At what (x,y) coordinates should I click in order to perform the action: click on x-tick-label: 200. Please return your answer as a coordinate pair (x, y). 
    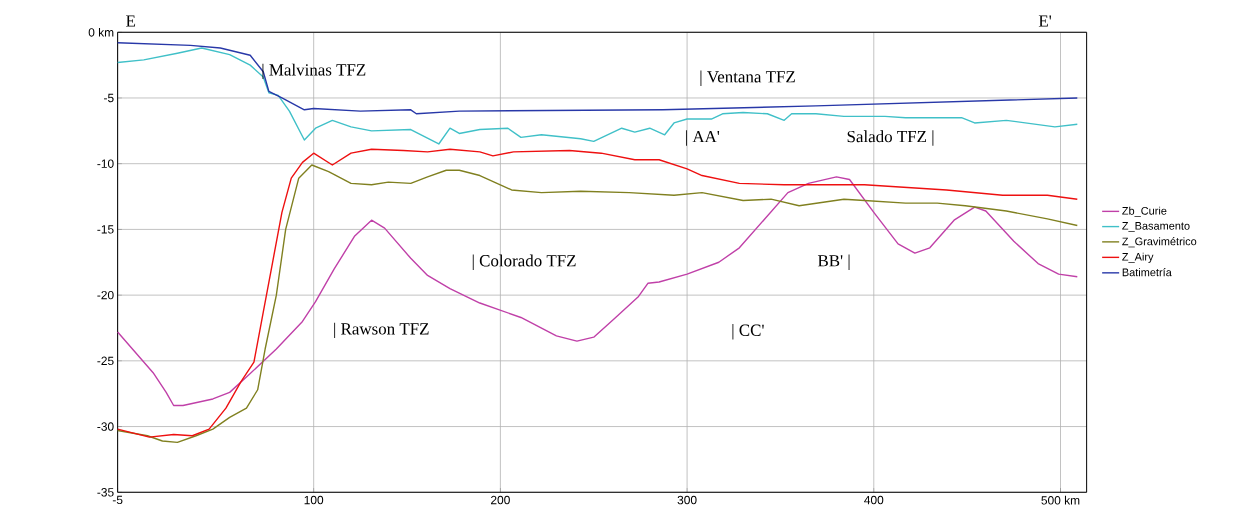
    Looking at the image, I should click on (500, 500).